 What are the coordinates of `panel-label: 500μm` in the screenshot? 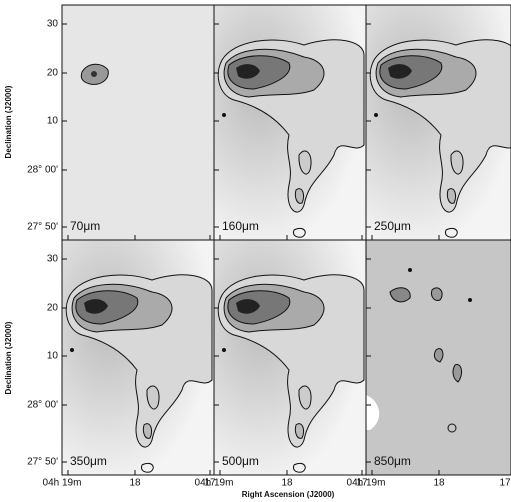 It's located at (240, 461).